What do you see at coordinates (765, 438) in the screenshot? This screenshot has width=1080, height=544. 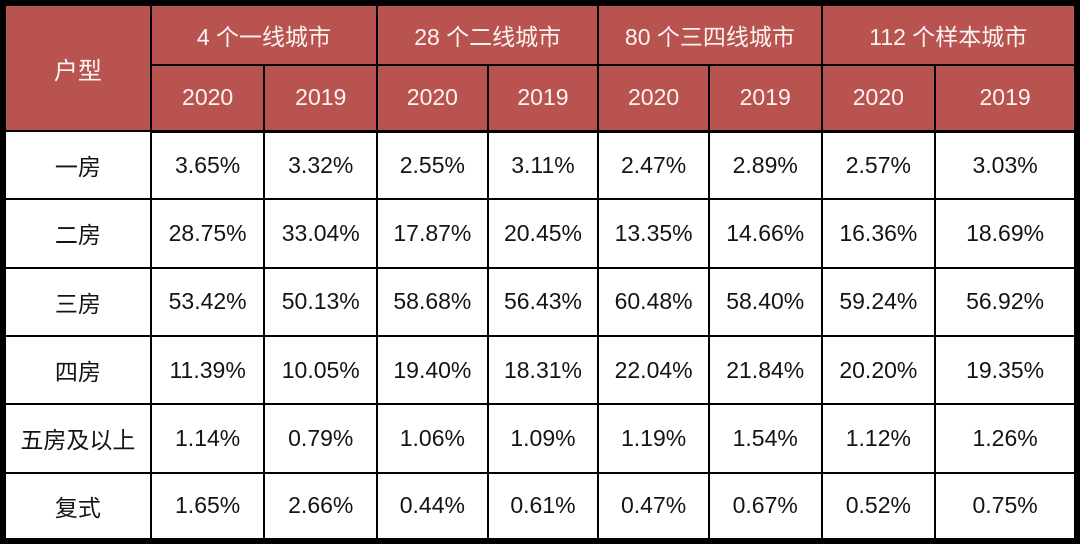 I see `value-cell: 1.54%` at bounding box center [765, 438].